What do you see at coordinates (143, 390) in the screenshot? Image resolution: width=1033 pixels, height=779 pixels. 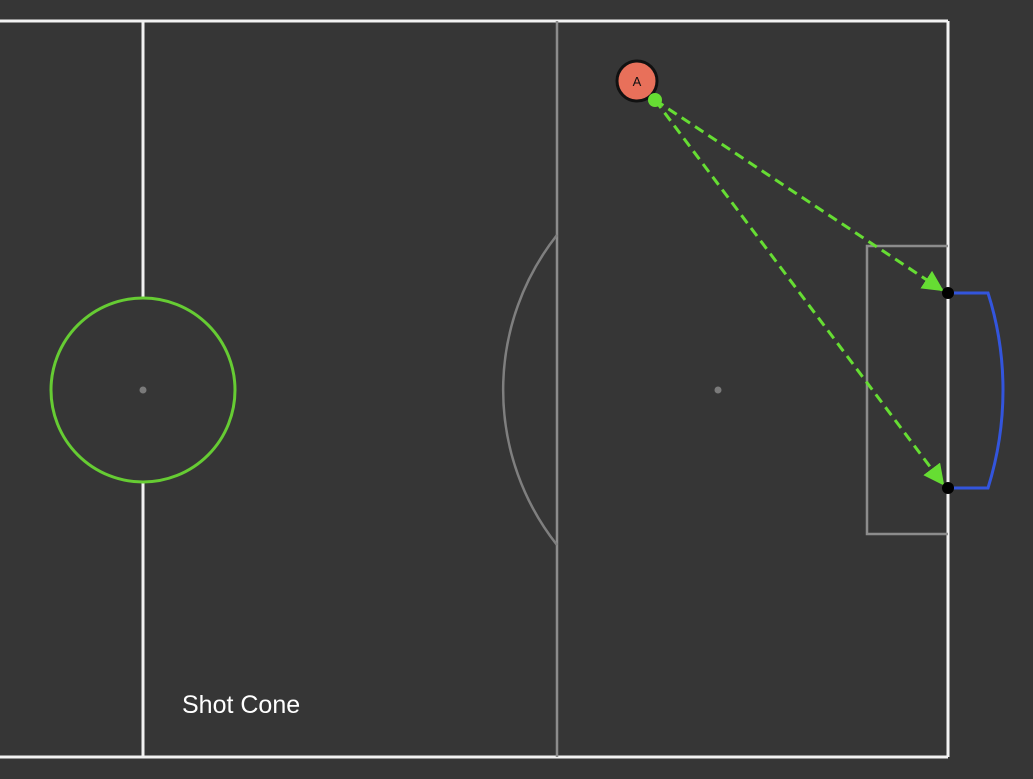 I see `center-spot` at bounding box center [143, 390].